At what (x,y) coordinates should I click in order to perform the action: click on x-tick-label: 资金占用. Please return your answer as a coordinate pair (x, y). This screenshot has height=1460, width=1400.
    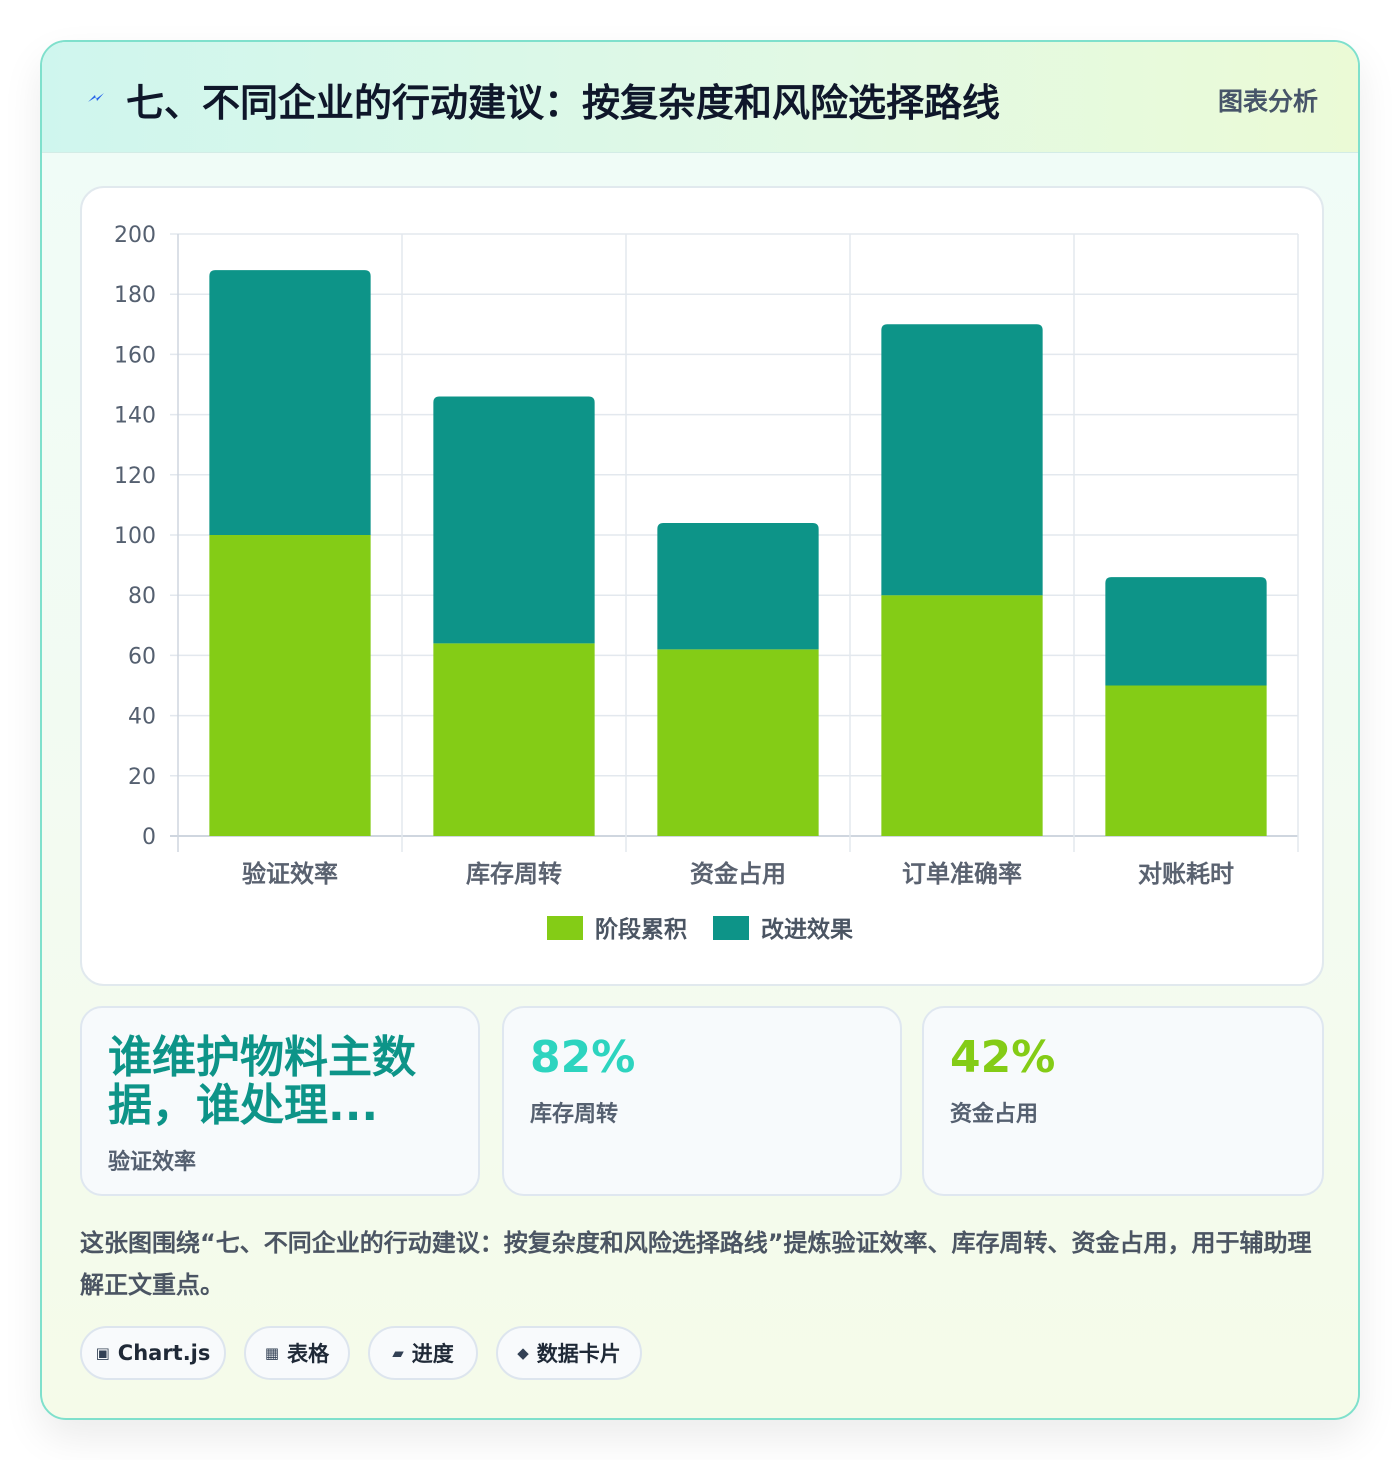
    Looking at the image, I should click on (738, 874).